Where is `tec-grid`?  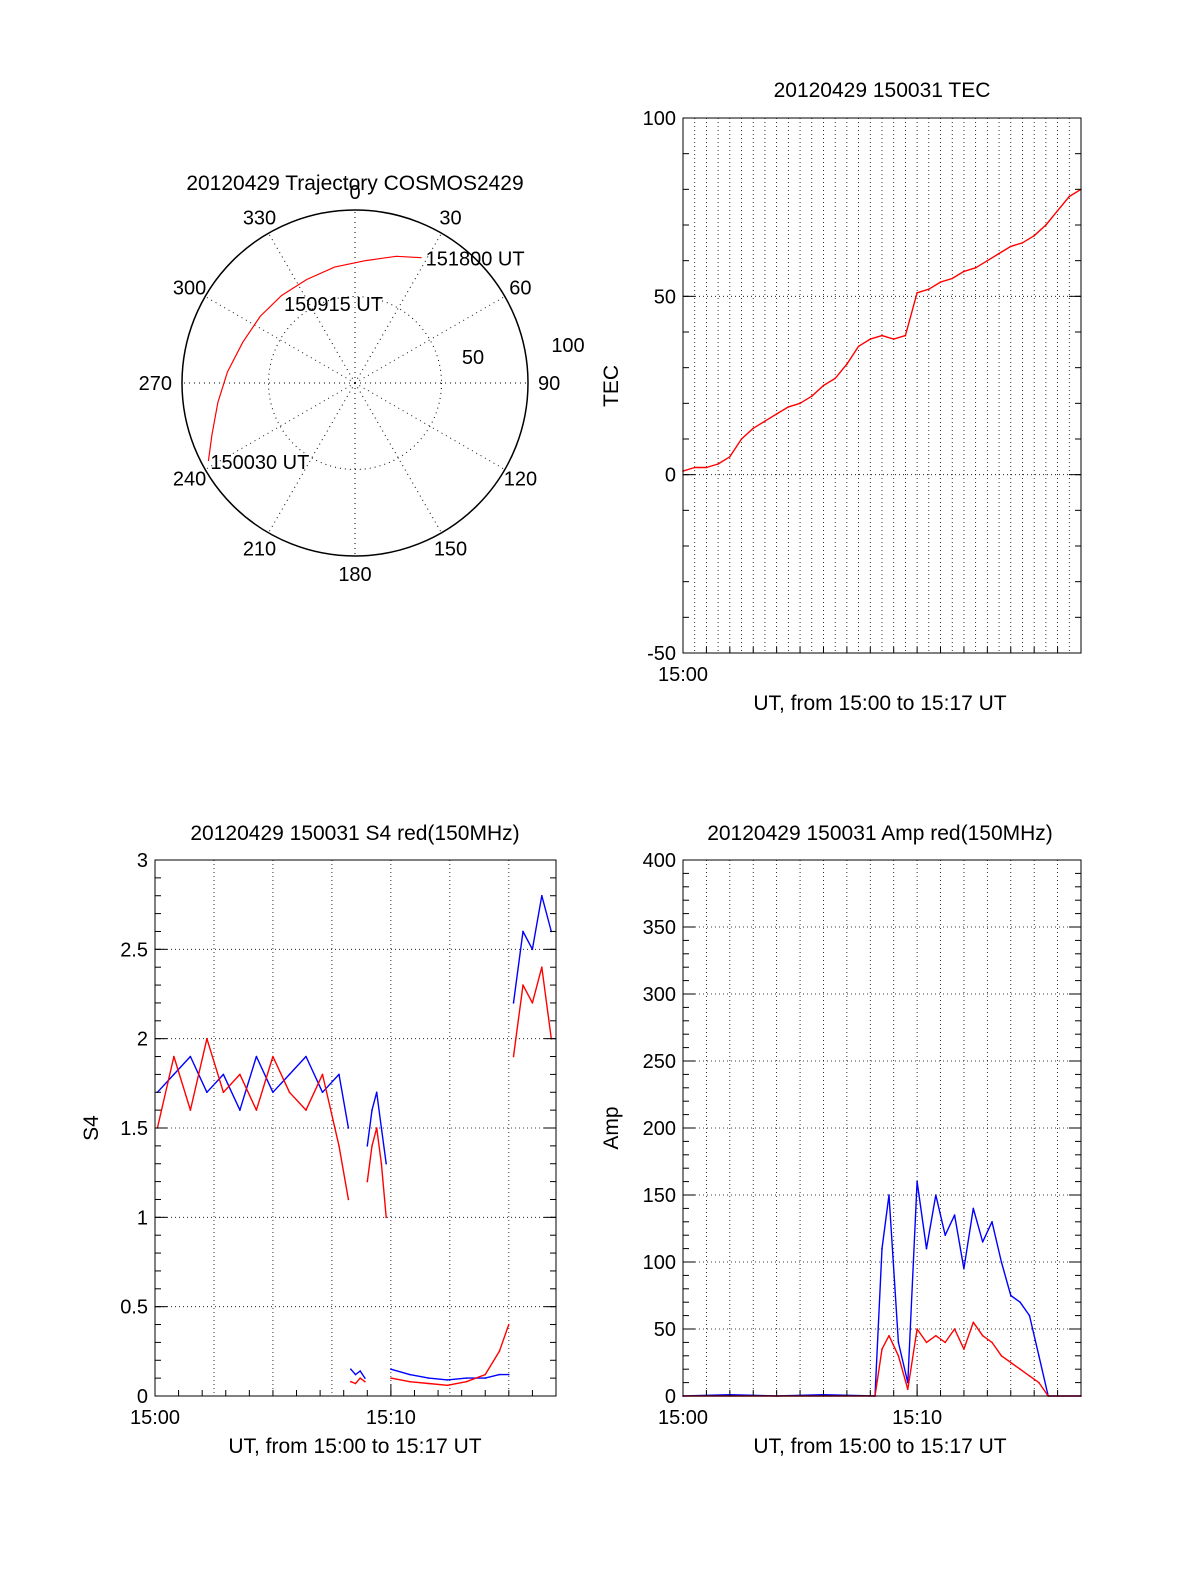
tec-grid is located at coordinates (882, 385).